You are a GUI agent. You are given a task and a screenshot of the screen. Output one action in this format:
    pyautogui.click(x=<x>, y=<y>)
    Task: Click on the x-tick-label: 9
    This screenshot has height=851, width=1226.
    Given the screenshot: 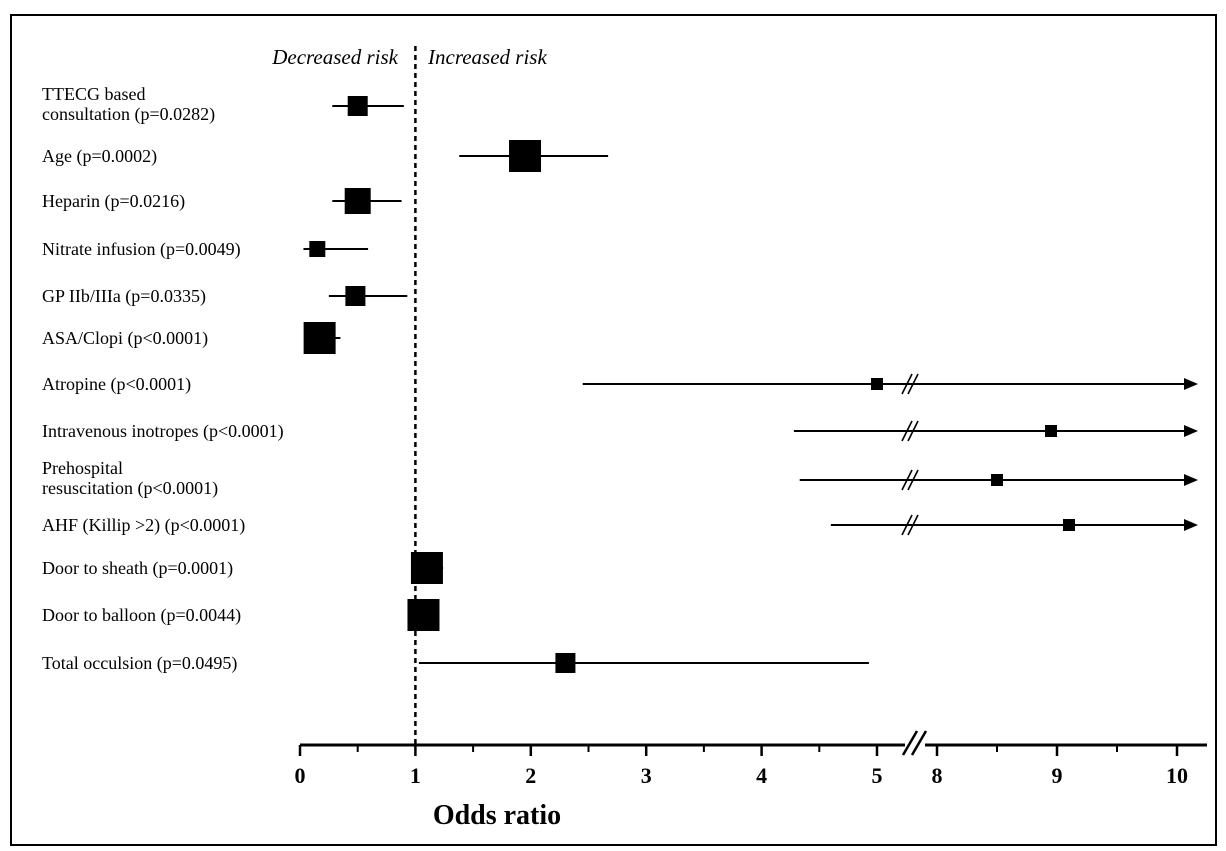 What is the action you would take?
    pyautogui.click(x=1057, y=775)
    